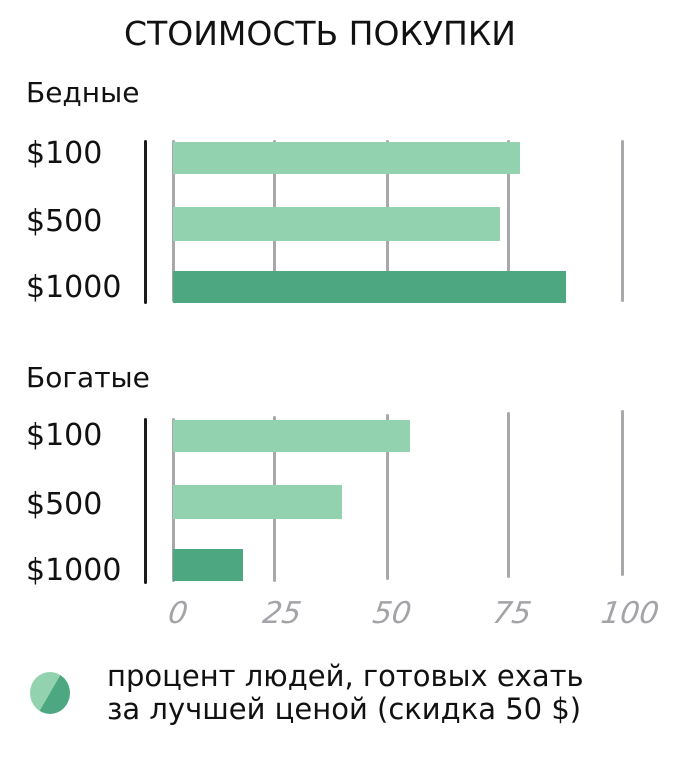  Describe the element at coordinates (88, 377) in the screenshot. I see `group-label-rich: Богатые` at that location.